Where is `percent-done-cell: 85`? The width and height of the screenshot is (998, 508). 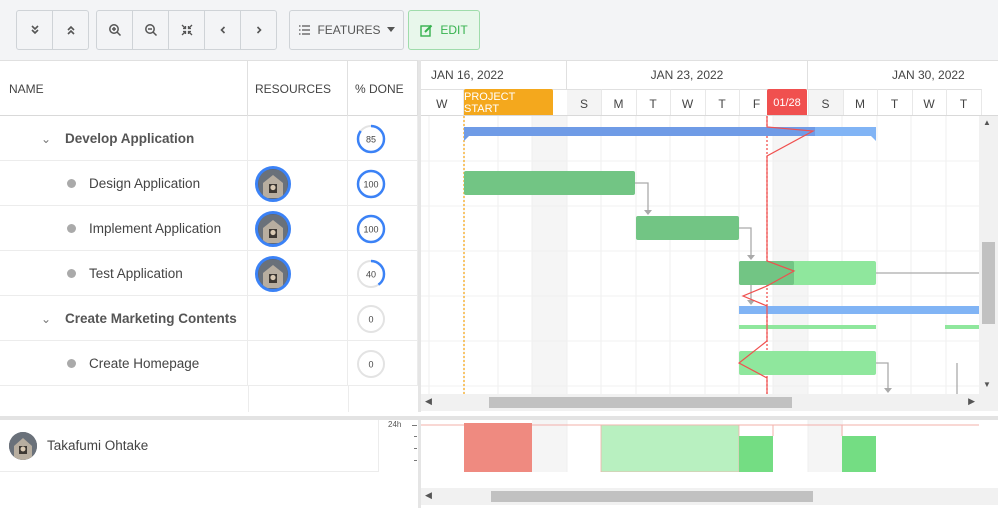
percent-done-cell: 85 is located at coordinates (383, 138).